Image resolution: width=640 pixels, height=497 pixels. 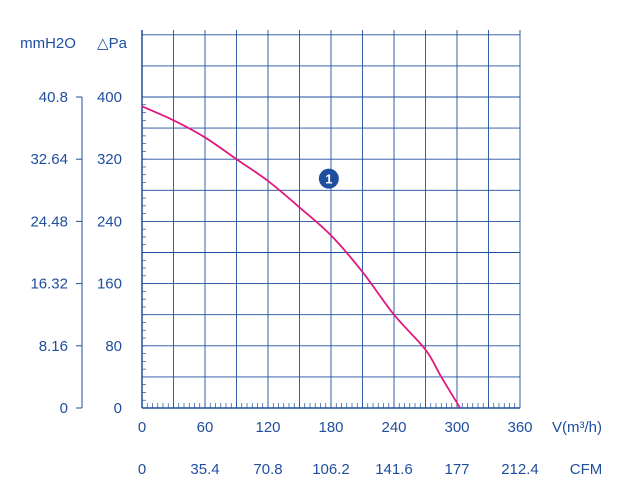 What do you see at coordinates (204, 469) in the screenshot?
I see `x2-tick-label: 35.4` at bounding box center [204, 469].